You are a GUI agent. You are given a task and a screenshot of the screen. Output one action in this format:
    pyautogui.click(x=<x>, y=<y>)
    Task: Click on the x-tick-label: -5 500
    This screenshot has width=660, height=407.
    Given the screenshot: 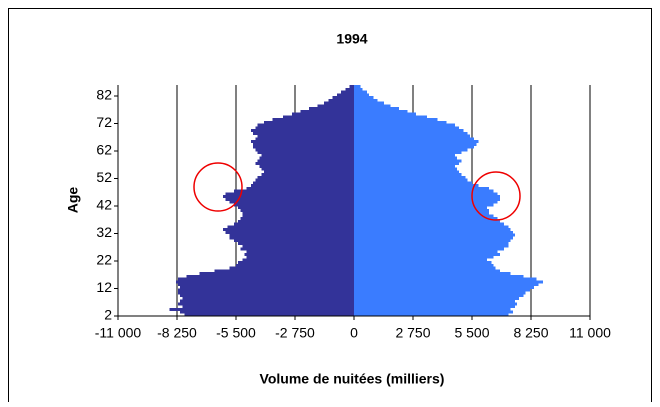 What is the action you would take?
    pyautogui.click(x=236, y=333)
    